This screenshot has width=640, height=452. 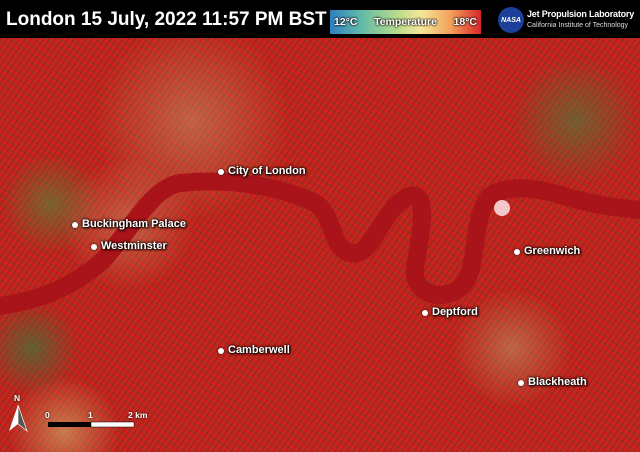 What do you see at coordinates (450, 312) in the screenshot?
I see `place-deptford: Deptford` at bounding box center [450, 312].